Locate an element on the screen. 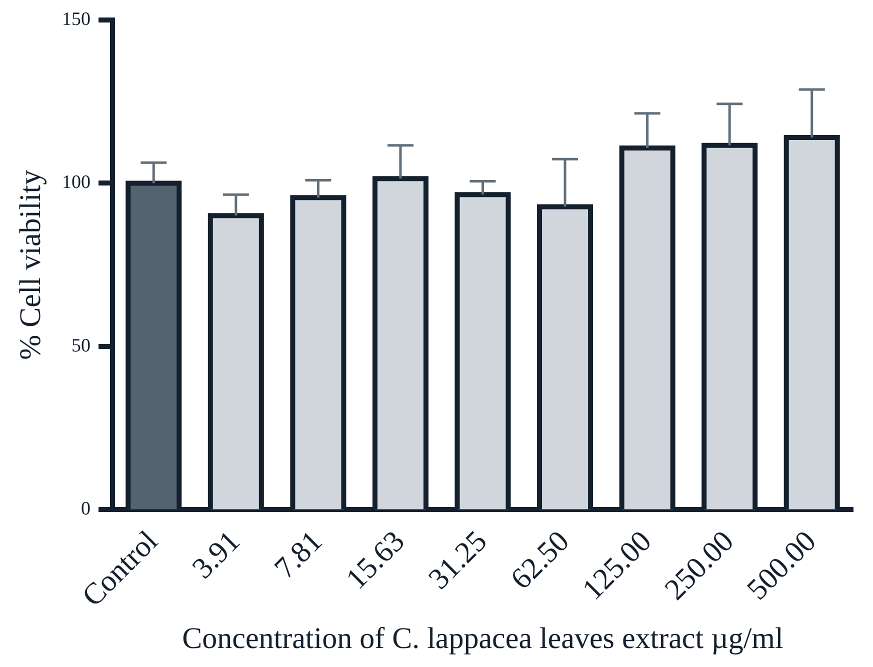 The width and height of the screenshot is (873, 667). x-tick-label: 3.91 is located at coordinates (216, 555).